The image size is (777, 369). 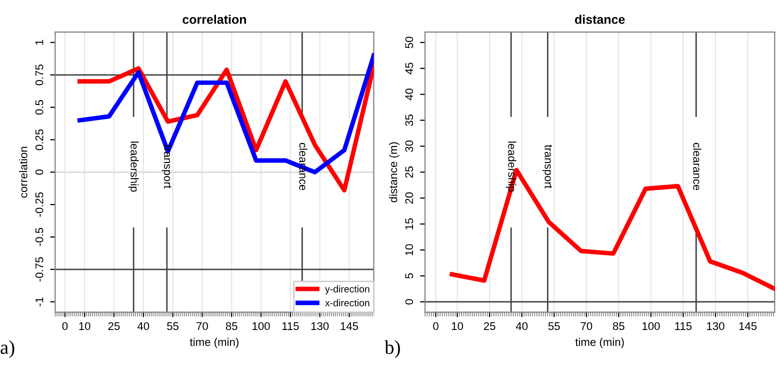 What do you see at coordinates (392, 349) in the screenshot?
I see `text: b)` at bounding box center [392, 349].